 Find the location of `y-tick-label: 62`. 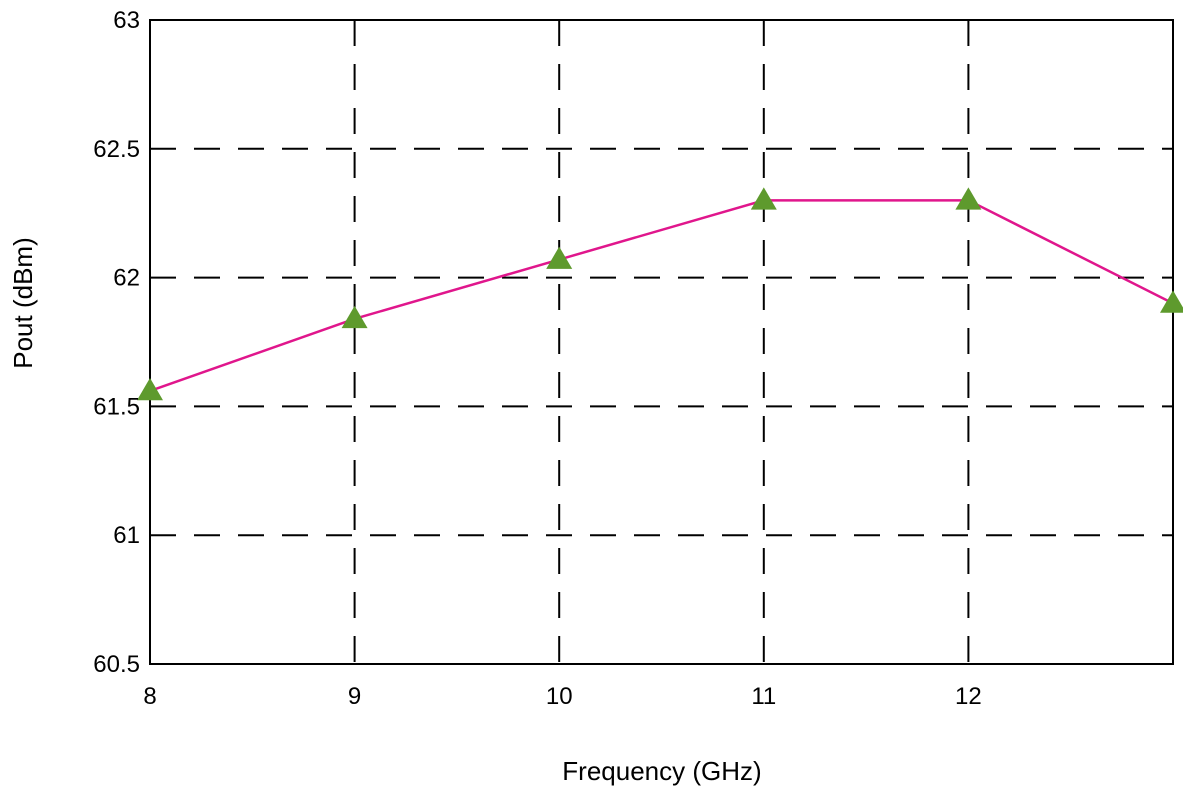

y-tick-label: 62 is located at coordinates (126, 278).